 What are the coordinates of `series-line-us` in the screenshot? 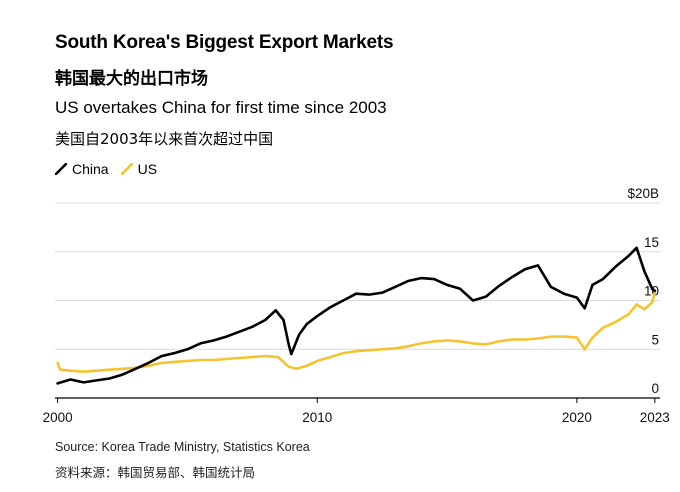 It's located at (356, 332).